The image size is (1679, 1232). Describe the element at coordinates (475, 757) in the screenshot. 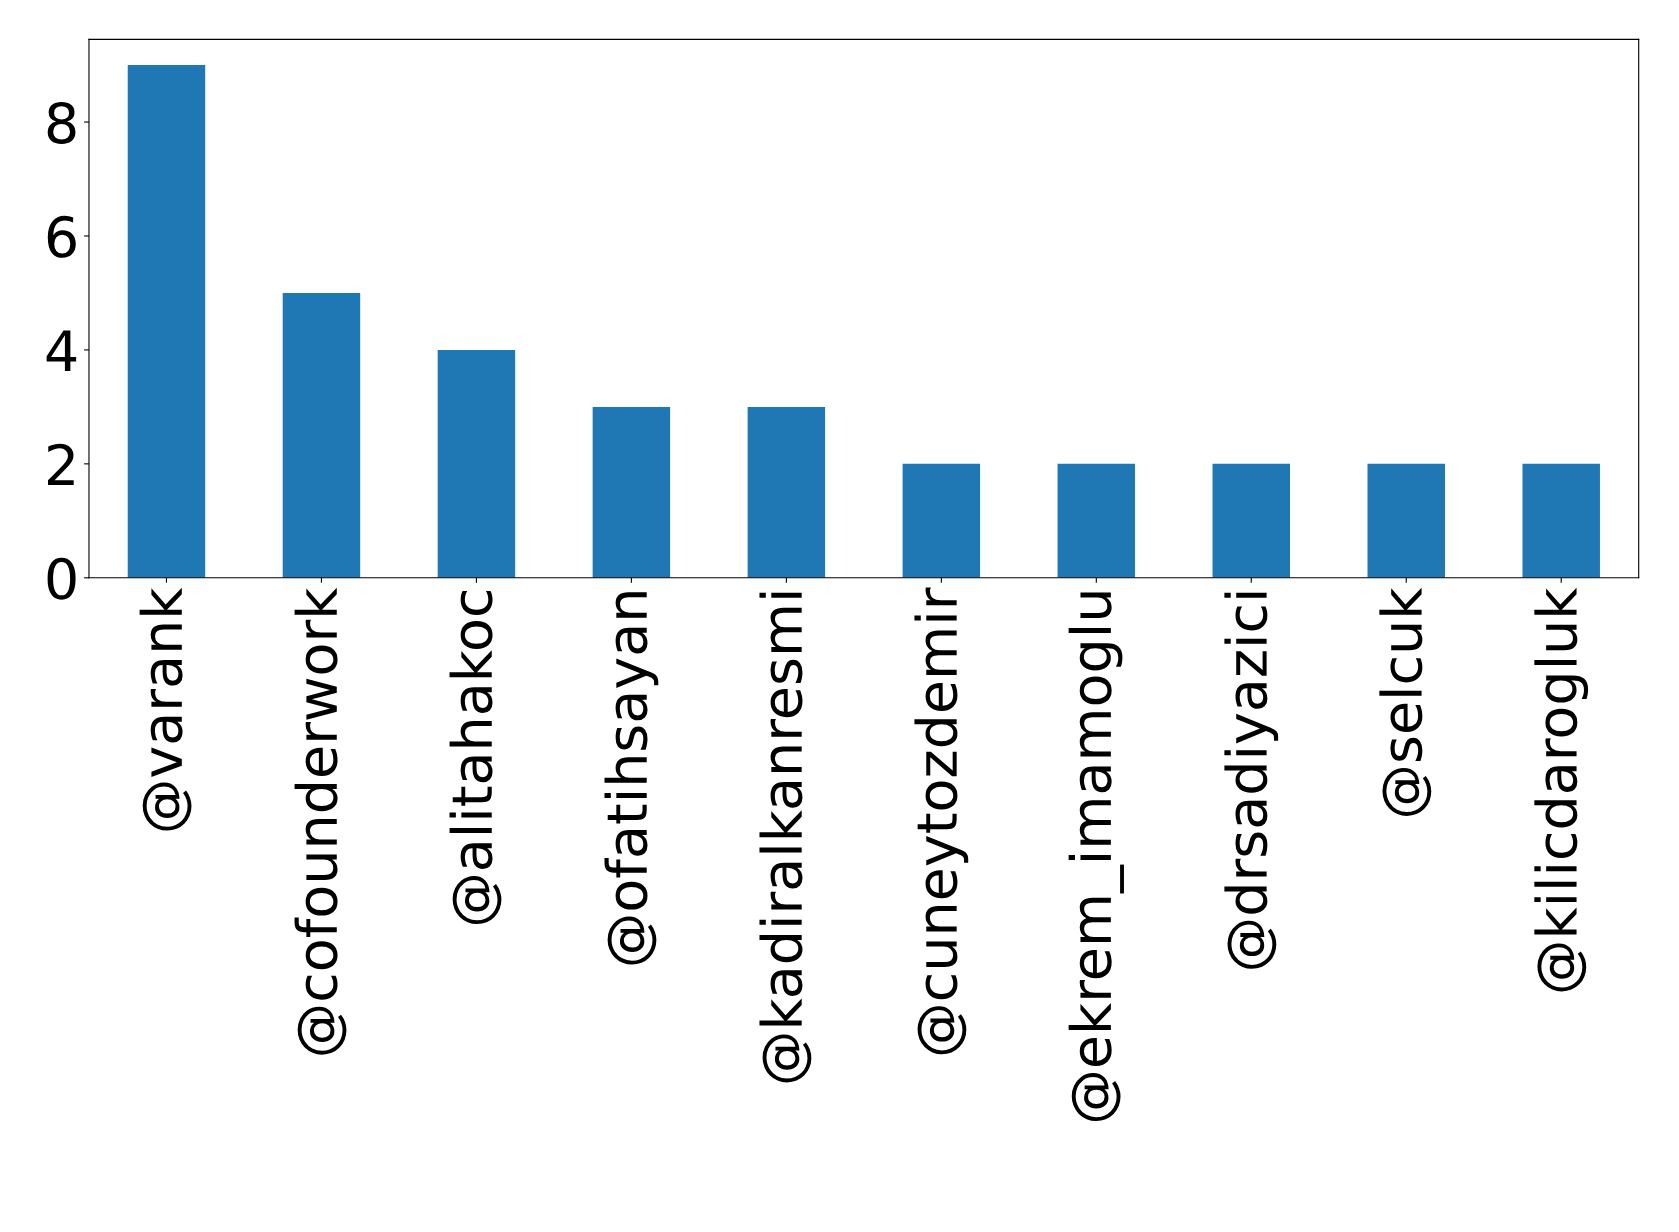

I see `x-tick-label: @alitahakoc` at that location.